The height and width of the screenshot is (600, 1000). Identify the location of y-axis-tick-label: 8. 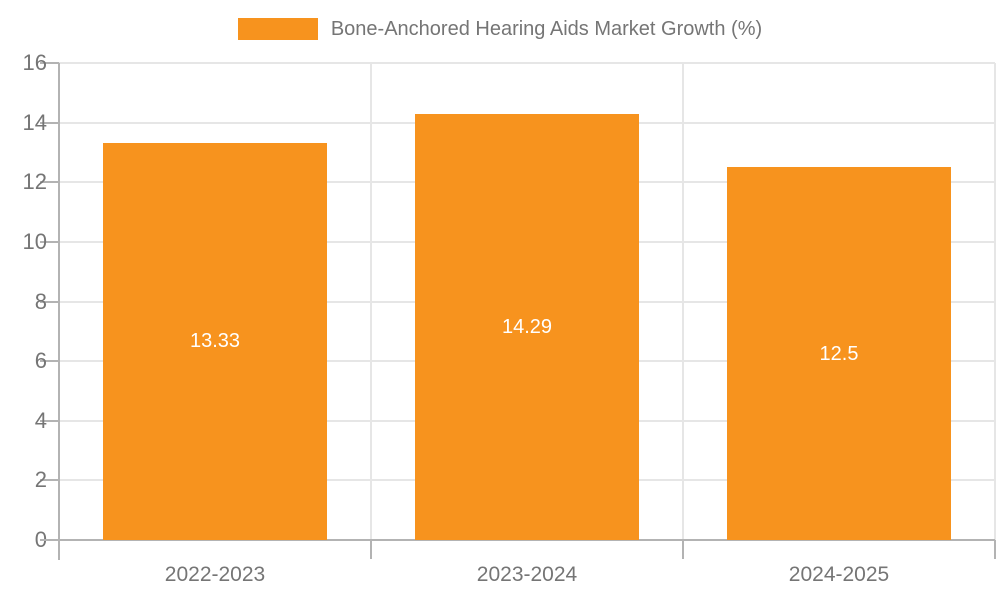
(40, 301).